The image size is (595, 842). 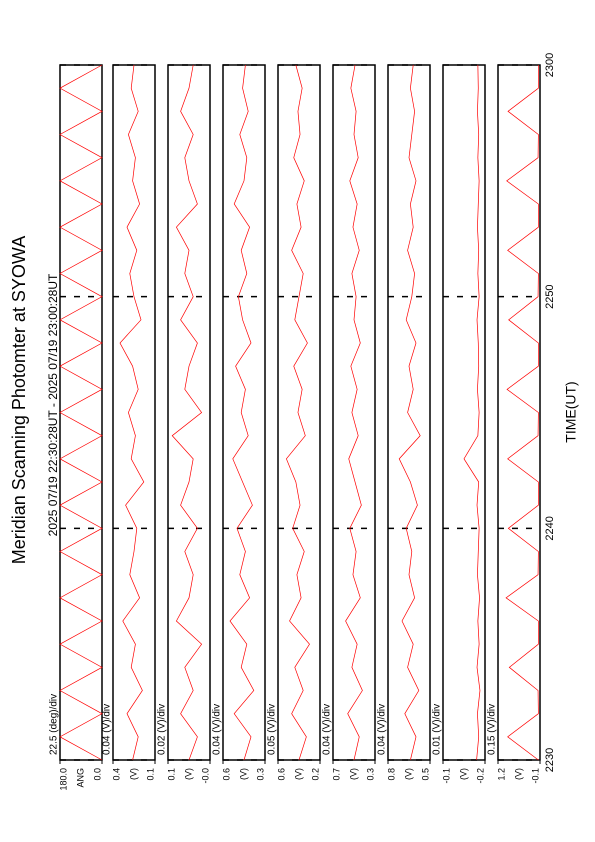 What do you see at coordinates (315, 774) in the screenshot?
I see `y-tick-label: 0.2` at bounding box center [315, 774].